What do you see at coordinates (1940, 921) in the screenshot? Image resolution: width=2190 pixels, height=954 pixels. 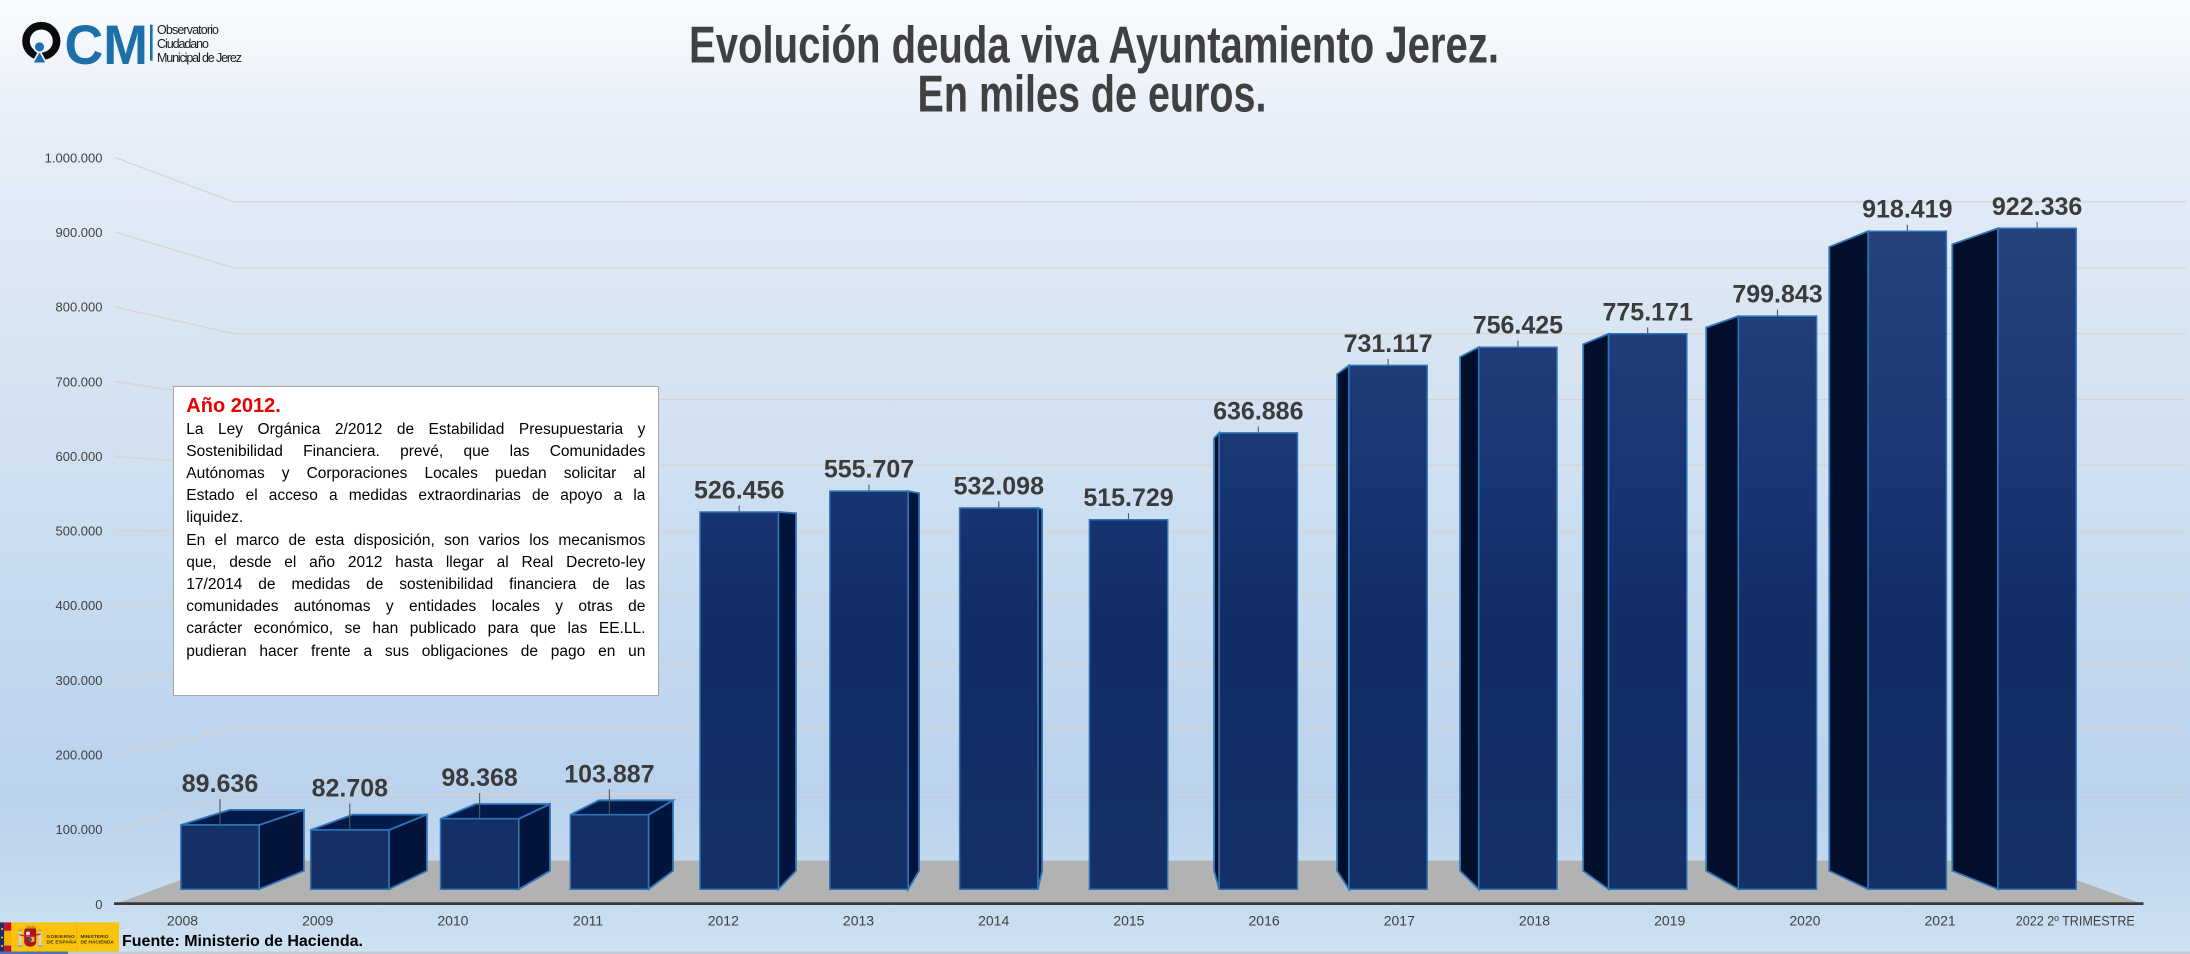 I see `svg-text: 2021` at bounding box center [1940, 921].